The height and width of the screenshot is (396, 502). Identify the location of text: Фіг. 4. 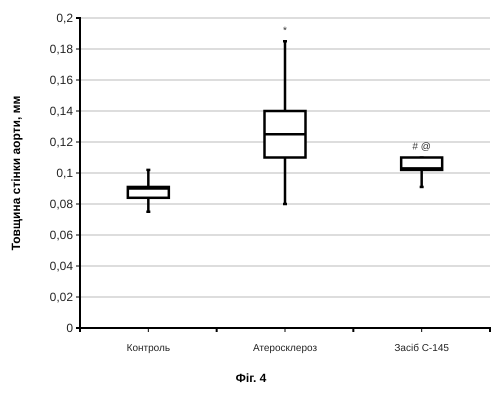
(251, 378).